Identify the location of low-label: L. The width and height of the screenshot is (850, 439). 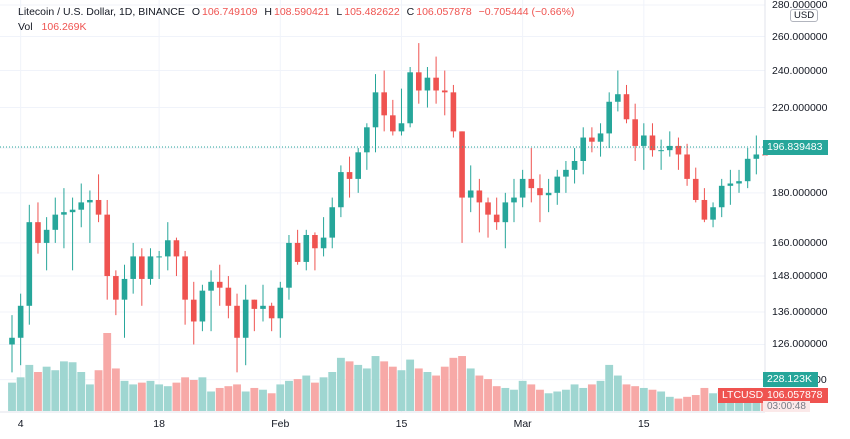
(339, 12).